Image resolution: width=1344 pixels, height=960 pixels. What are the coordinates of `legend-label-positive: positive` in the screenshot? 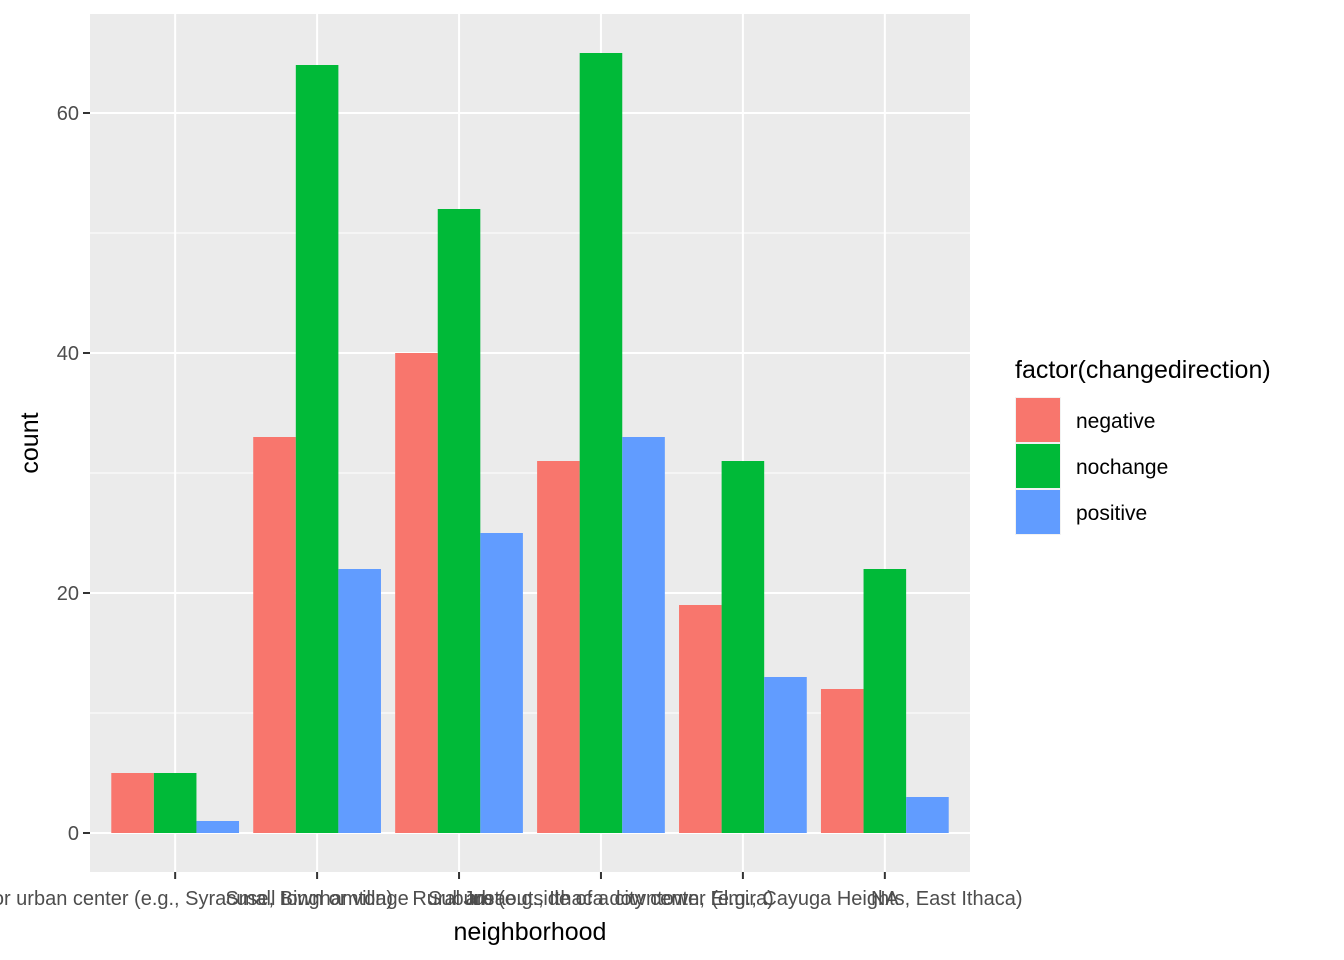 It's located at (1111, 513).